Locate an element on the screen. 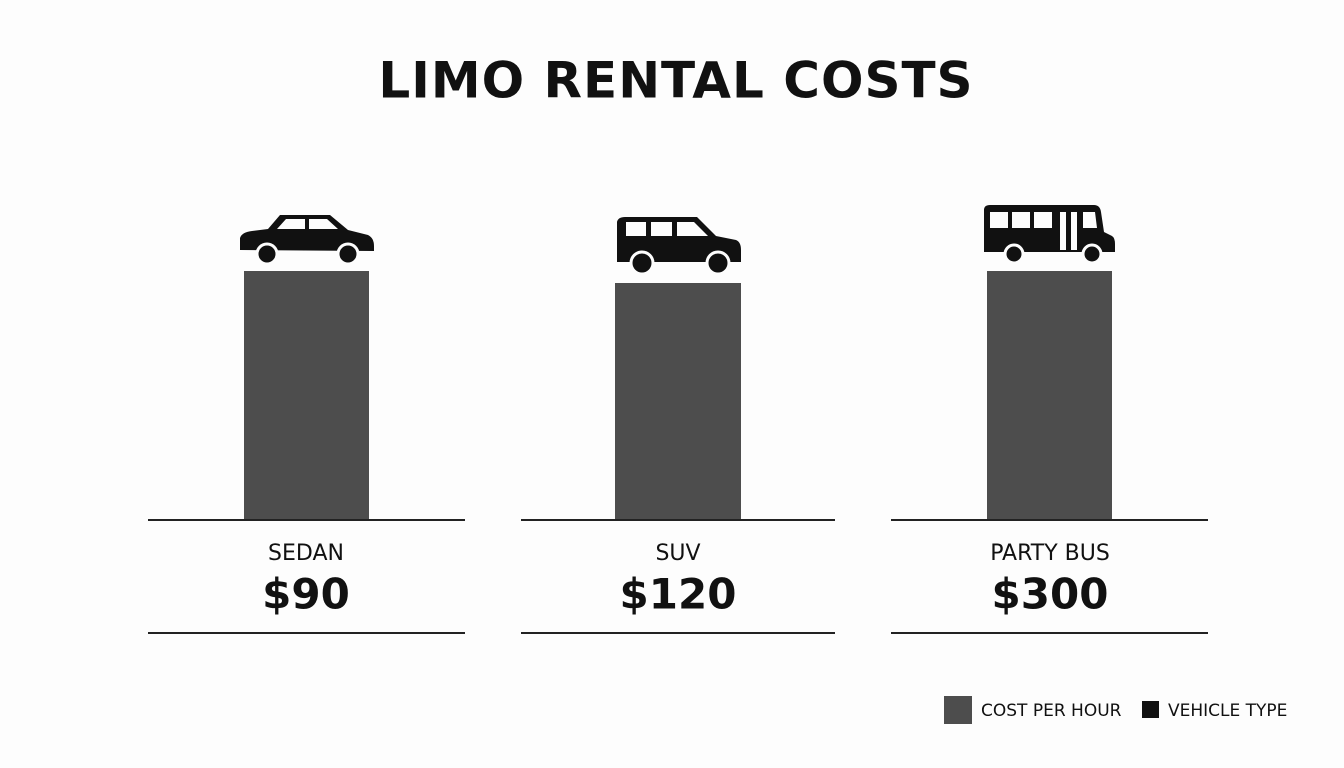 The width and height of the screenshot is (1344, 768). sedan-group: SEDAN $90 is located at coordinates (306, 424).